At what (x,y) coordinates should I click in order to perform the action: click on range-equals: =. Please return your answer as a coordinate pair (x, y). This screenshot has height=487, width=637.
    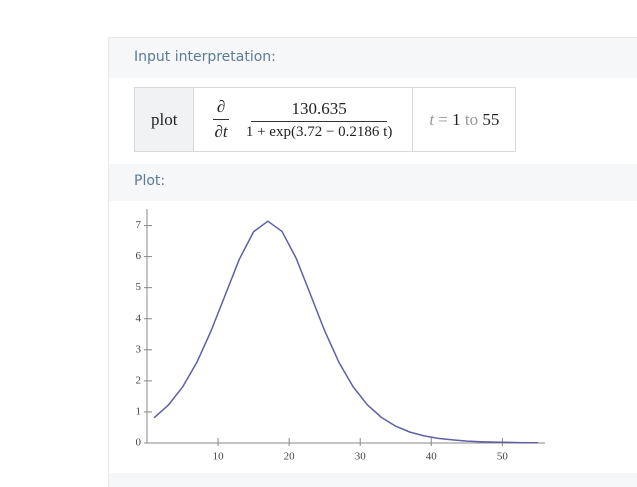
    Looking at the image, I should click on (443, 119).